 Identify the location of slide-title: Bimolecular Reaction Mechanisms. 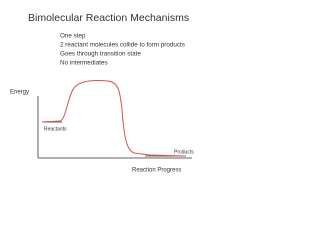
(108, 18).